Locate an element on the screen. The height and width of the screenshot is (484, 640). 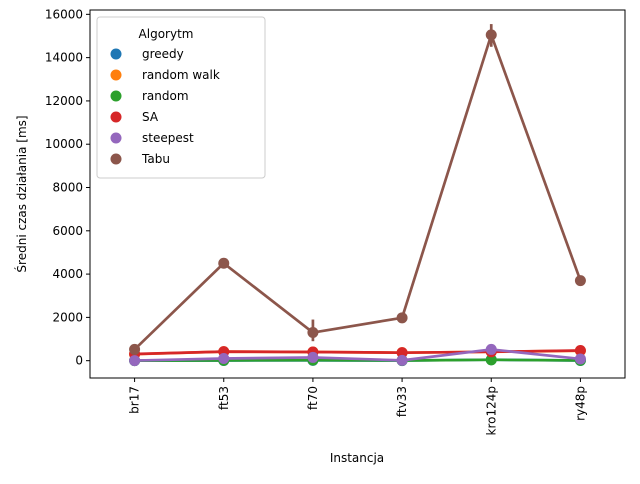
series-steepest is located at coordinates (357, 355).